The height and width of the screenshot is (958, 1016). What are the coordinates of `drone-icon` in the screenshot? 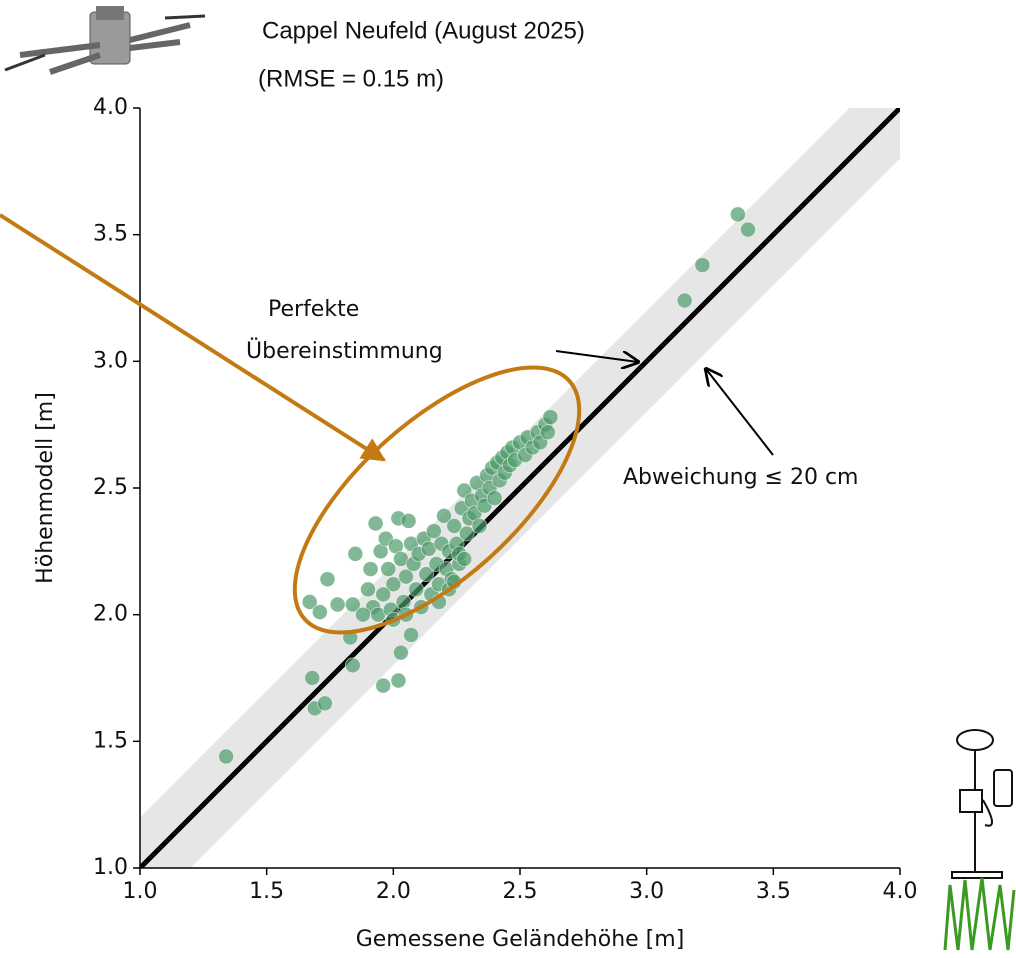 It's located at (105, 40).